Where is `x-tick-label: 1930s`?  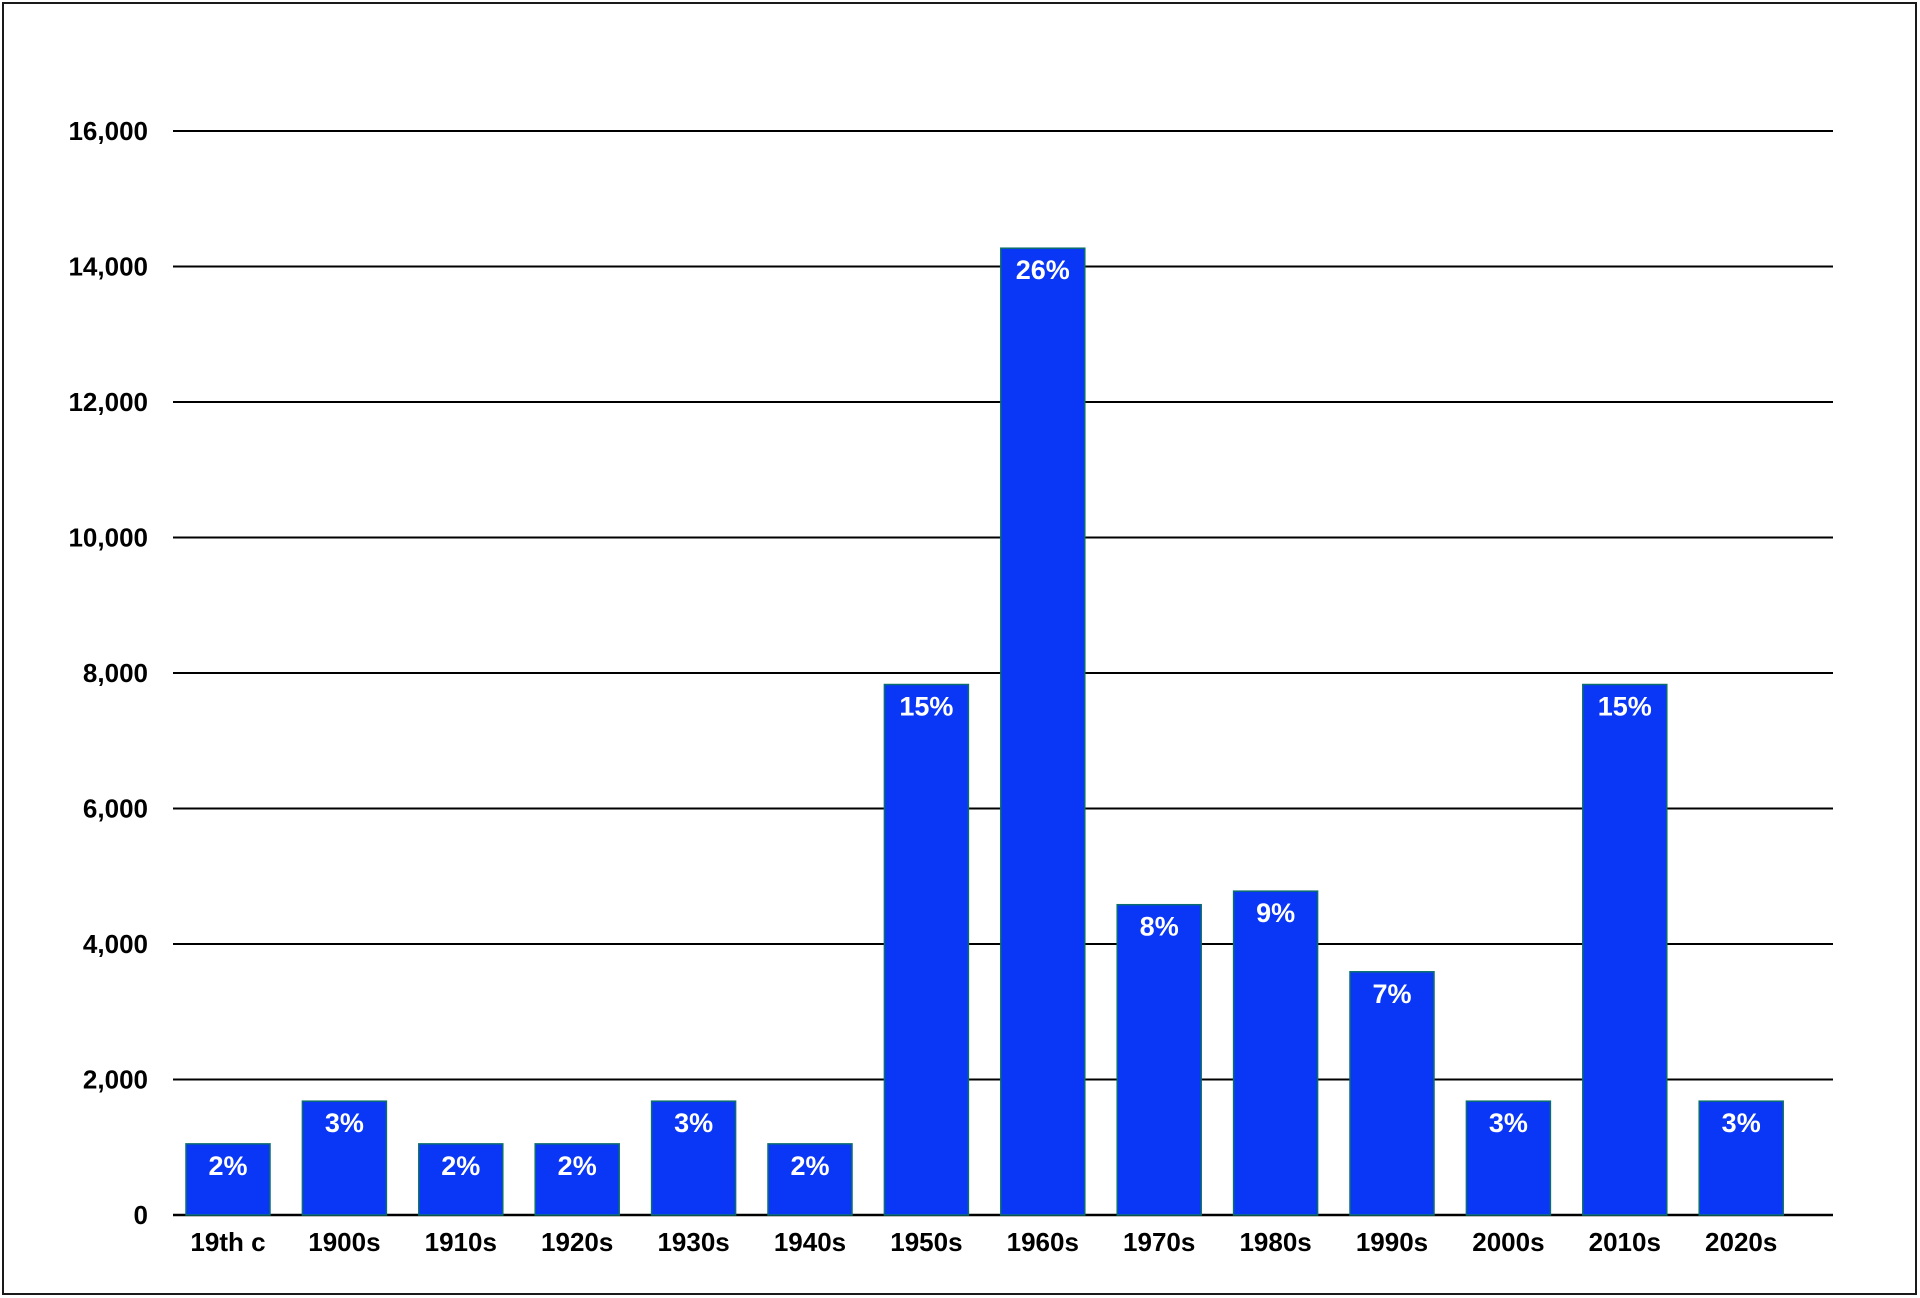
x-tick-label: 1930s is located at coordinates (693, 1242).